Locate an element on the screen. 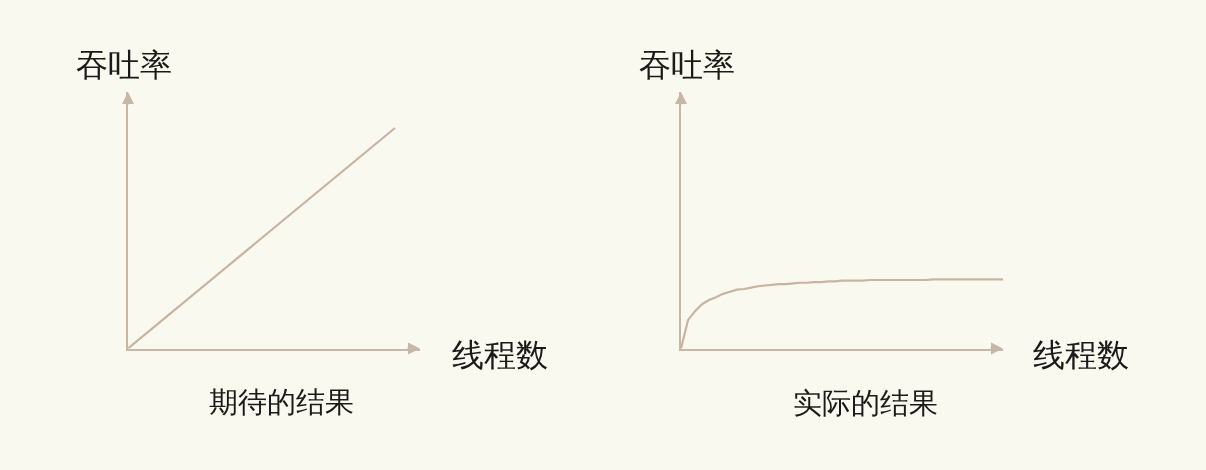  text: 实际的结果 is located at coordinates (865, 403).